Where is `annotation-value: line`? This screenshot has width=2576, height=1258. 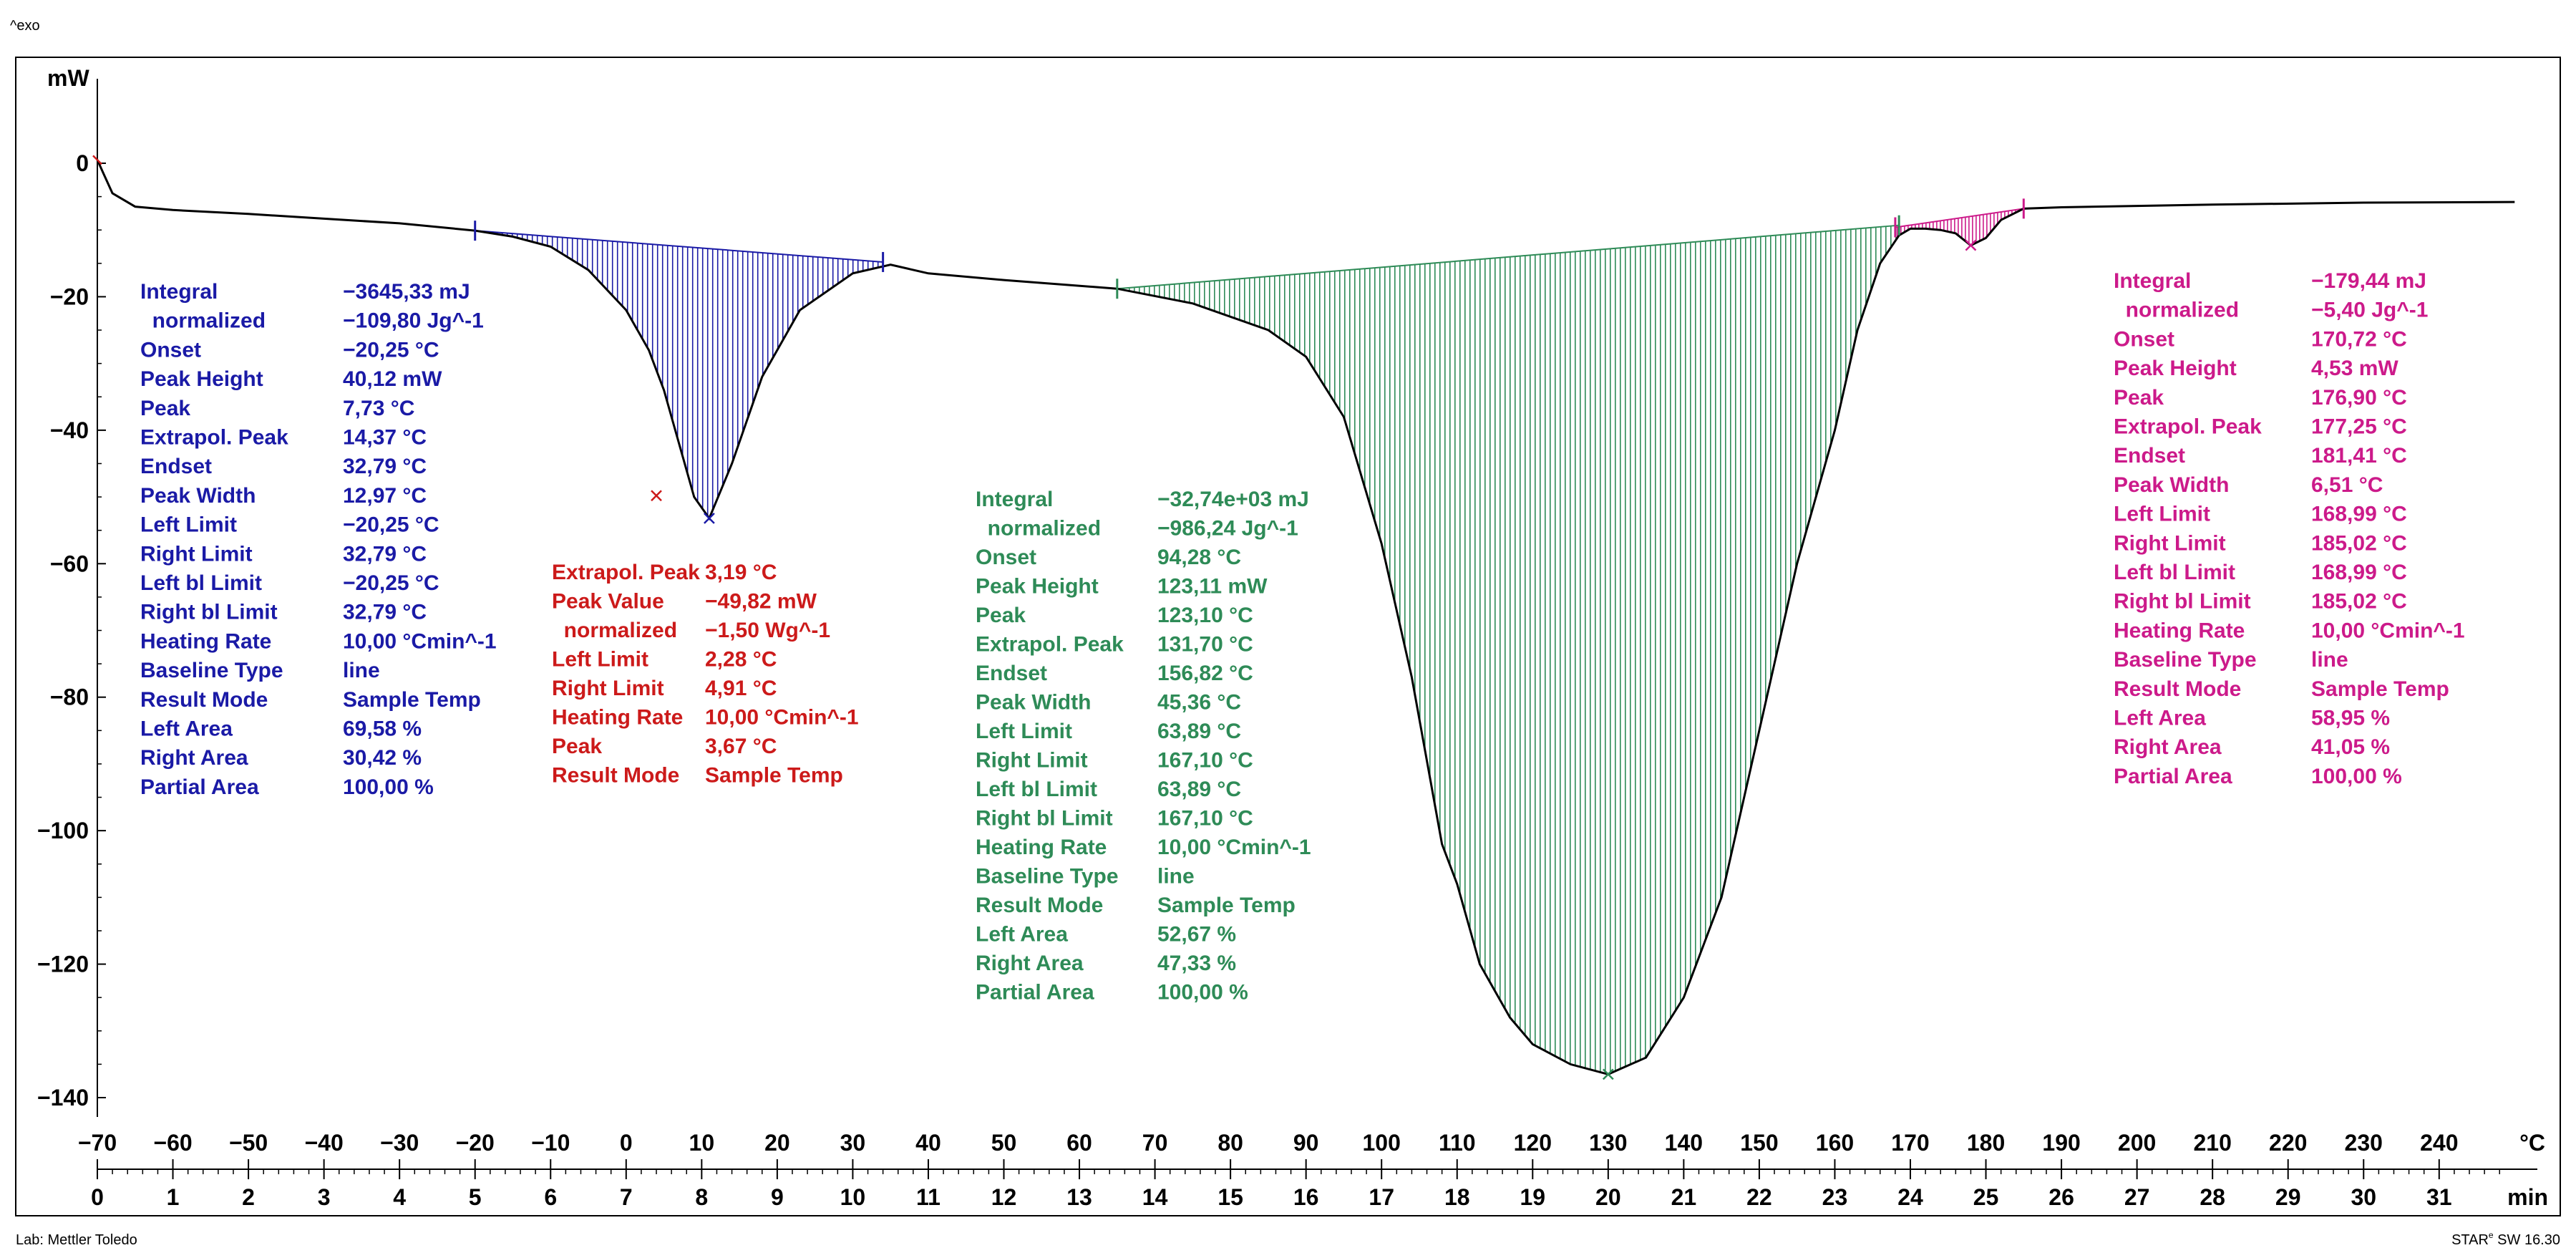
annotation-value: line is located at coordinates (361, 670).